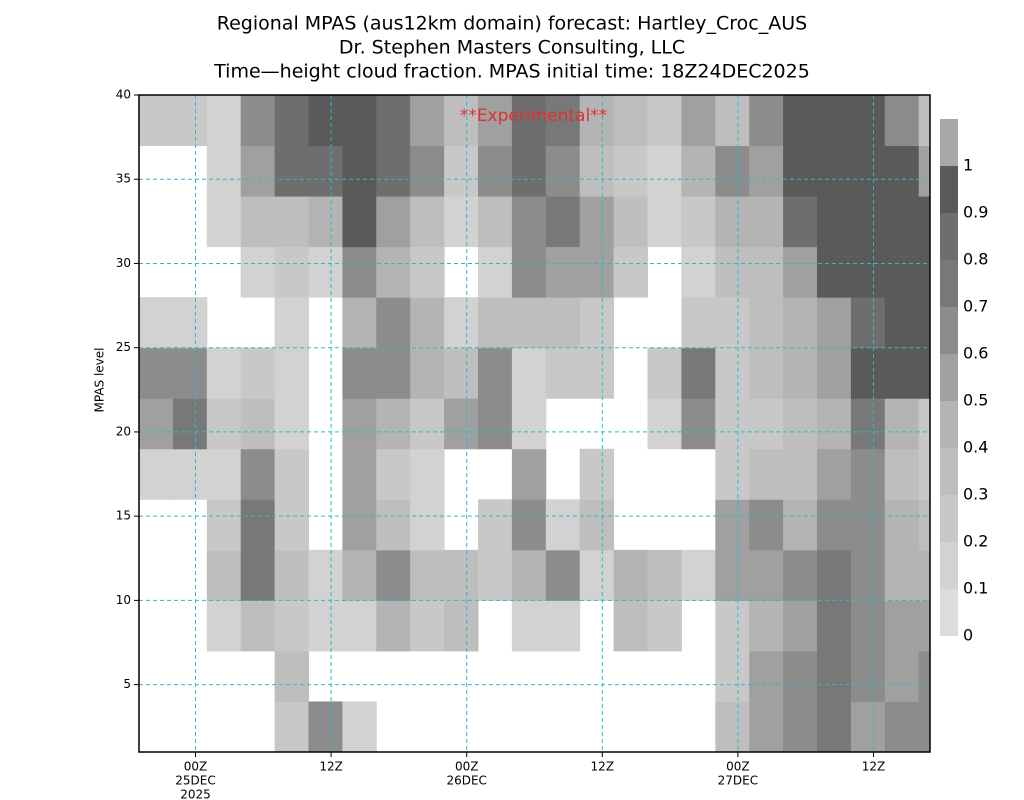 The height and width of the screenshot is (800, 1024). I want to click on y-tick-label: 15, so click(123, 516).